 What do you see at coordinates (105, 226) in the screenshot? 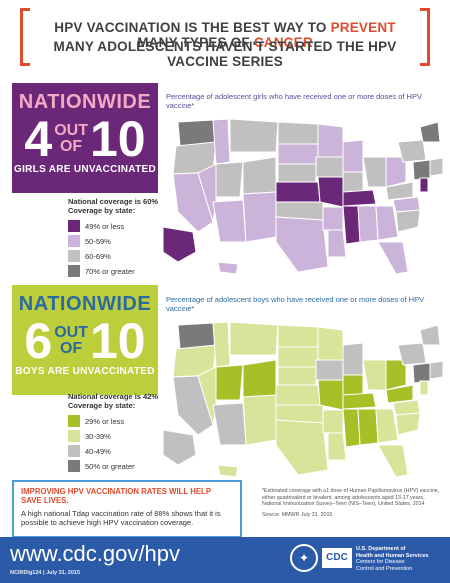
I see `legend-label: 49% or less` at bounding box center [105, 226].